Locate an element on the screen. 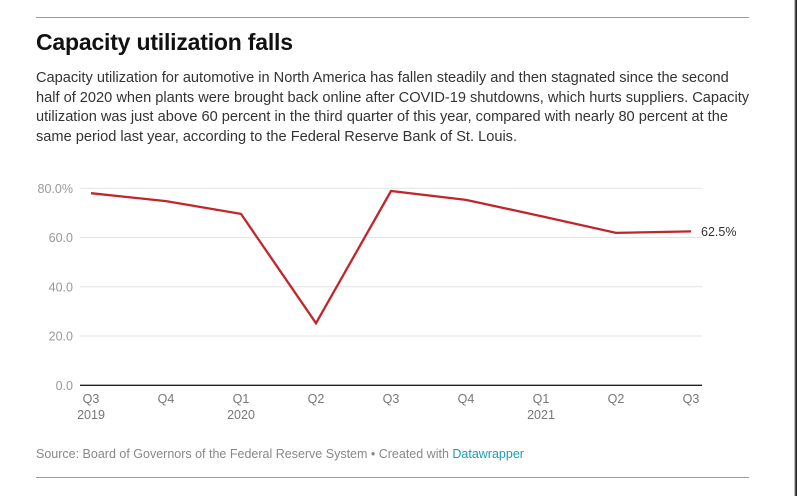 The height and width of the screenshot is (496, 797). x-tick-year-label: 2019 is located at coordinates (91, 415).